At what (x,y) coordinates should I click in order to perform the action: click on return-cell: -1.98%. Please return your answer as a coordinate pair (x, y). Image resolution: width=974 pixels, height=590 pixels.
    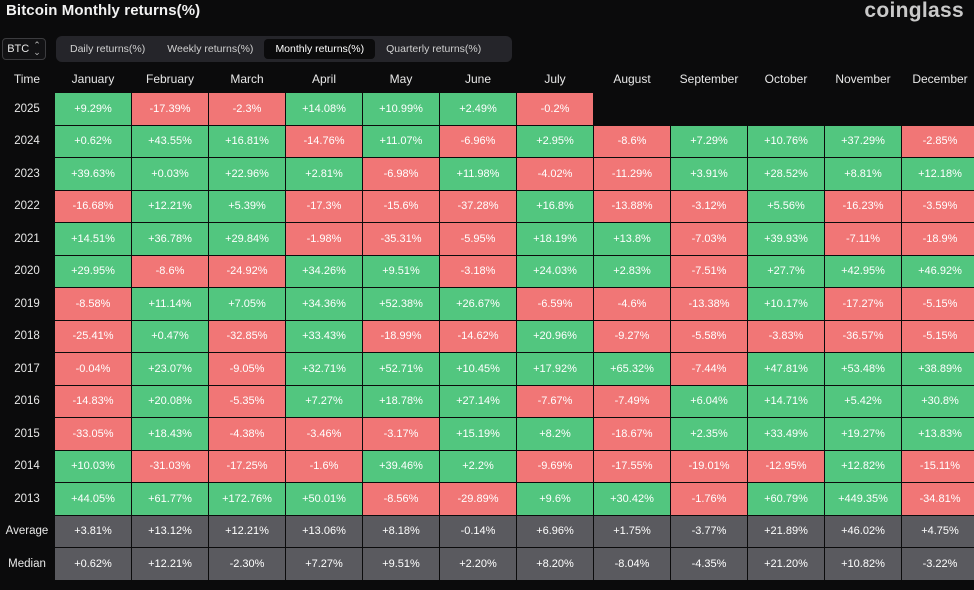
    Looking at the image, I should click on (324, 239).